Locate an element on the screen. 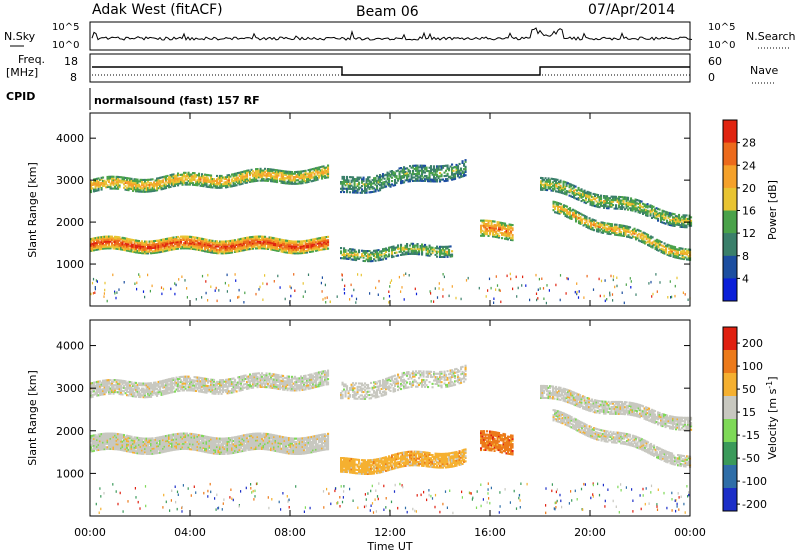  colorbar-tick-label: 28 is located at coordinates (749, 143).